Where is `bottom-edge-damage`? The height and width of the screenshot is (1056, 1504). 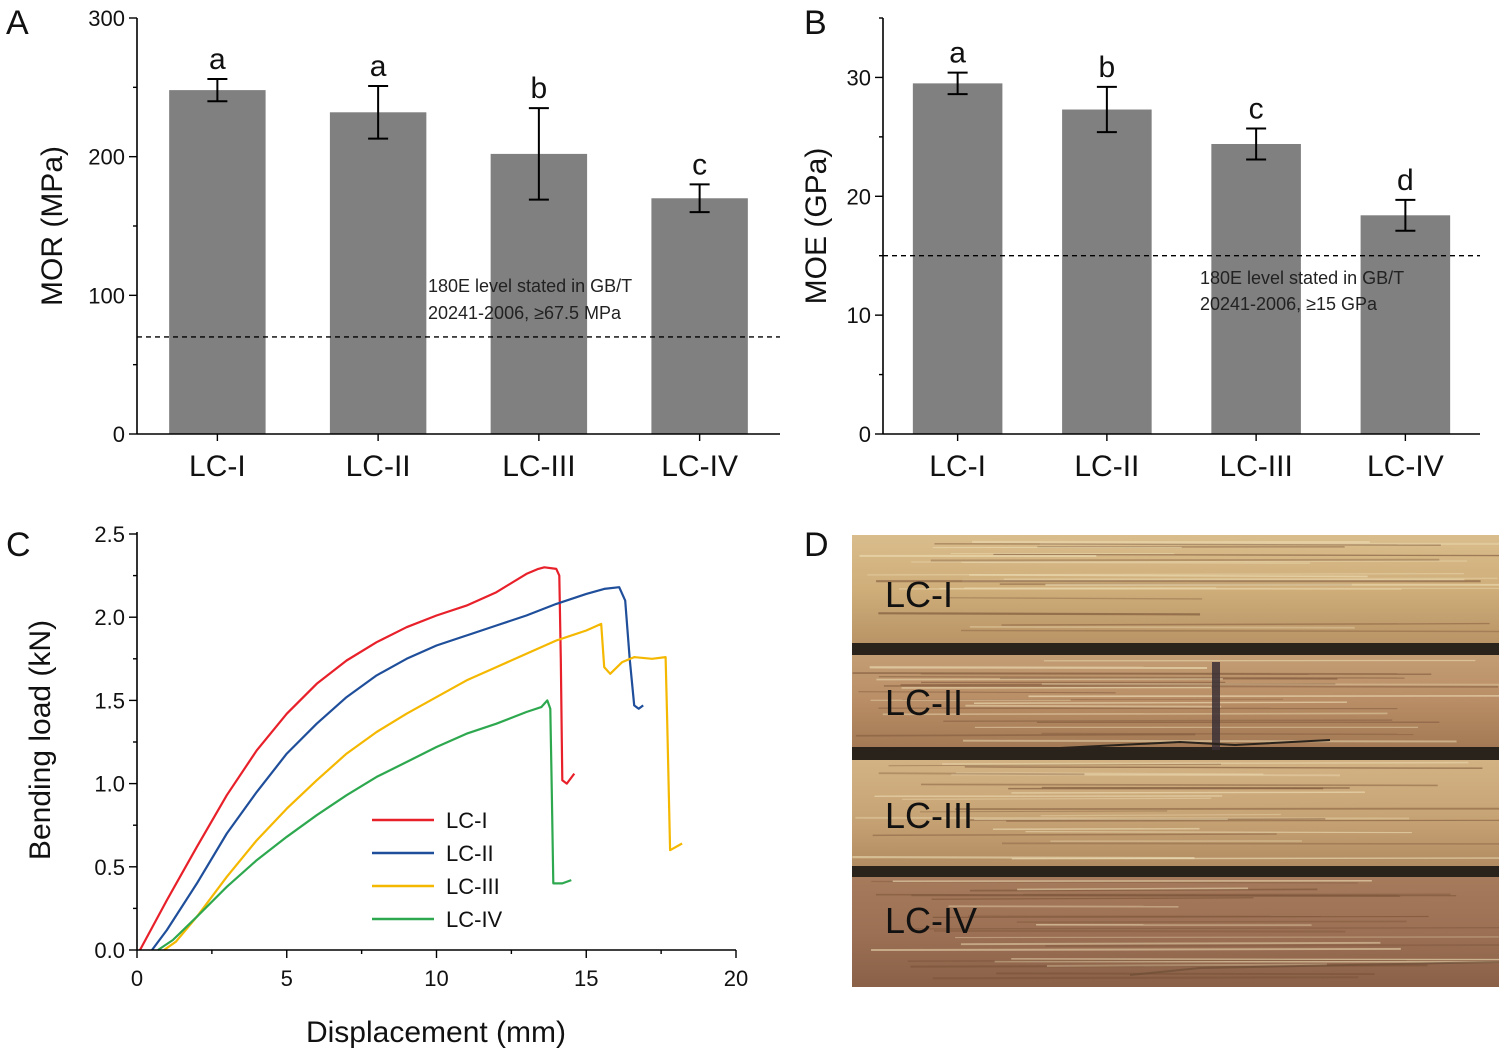 bottom-edge-damage is located at coordinates (1314, 968).